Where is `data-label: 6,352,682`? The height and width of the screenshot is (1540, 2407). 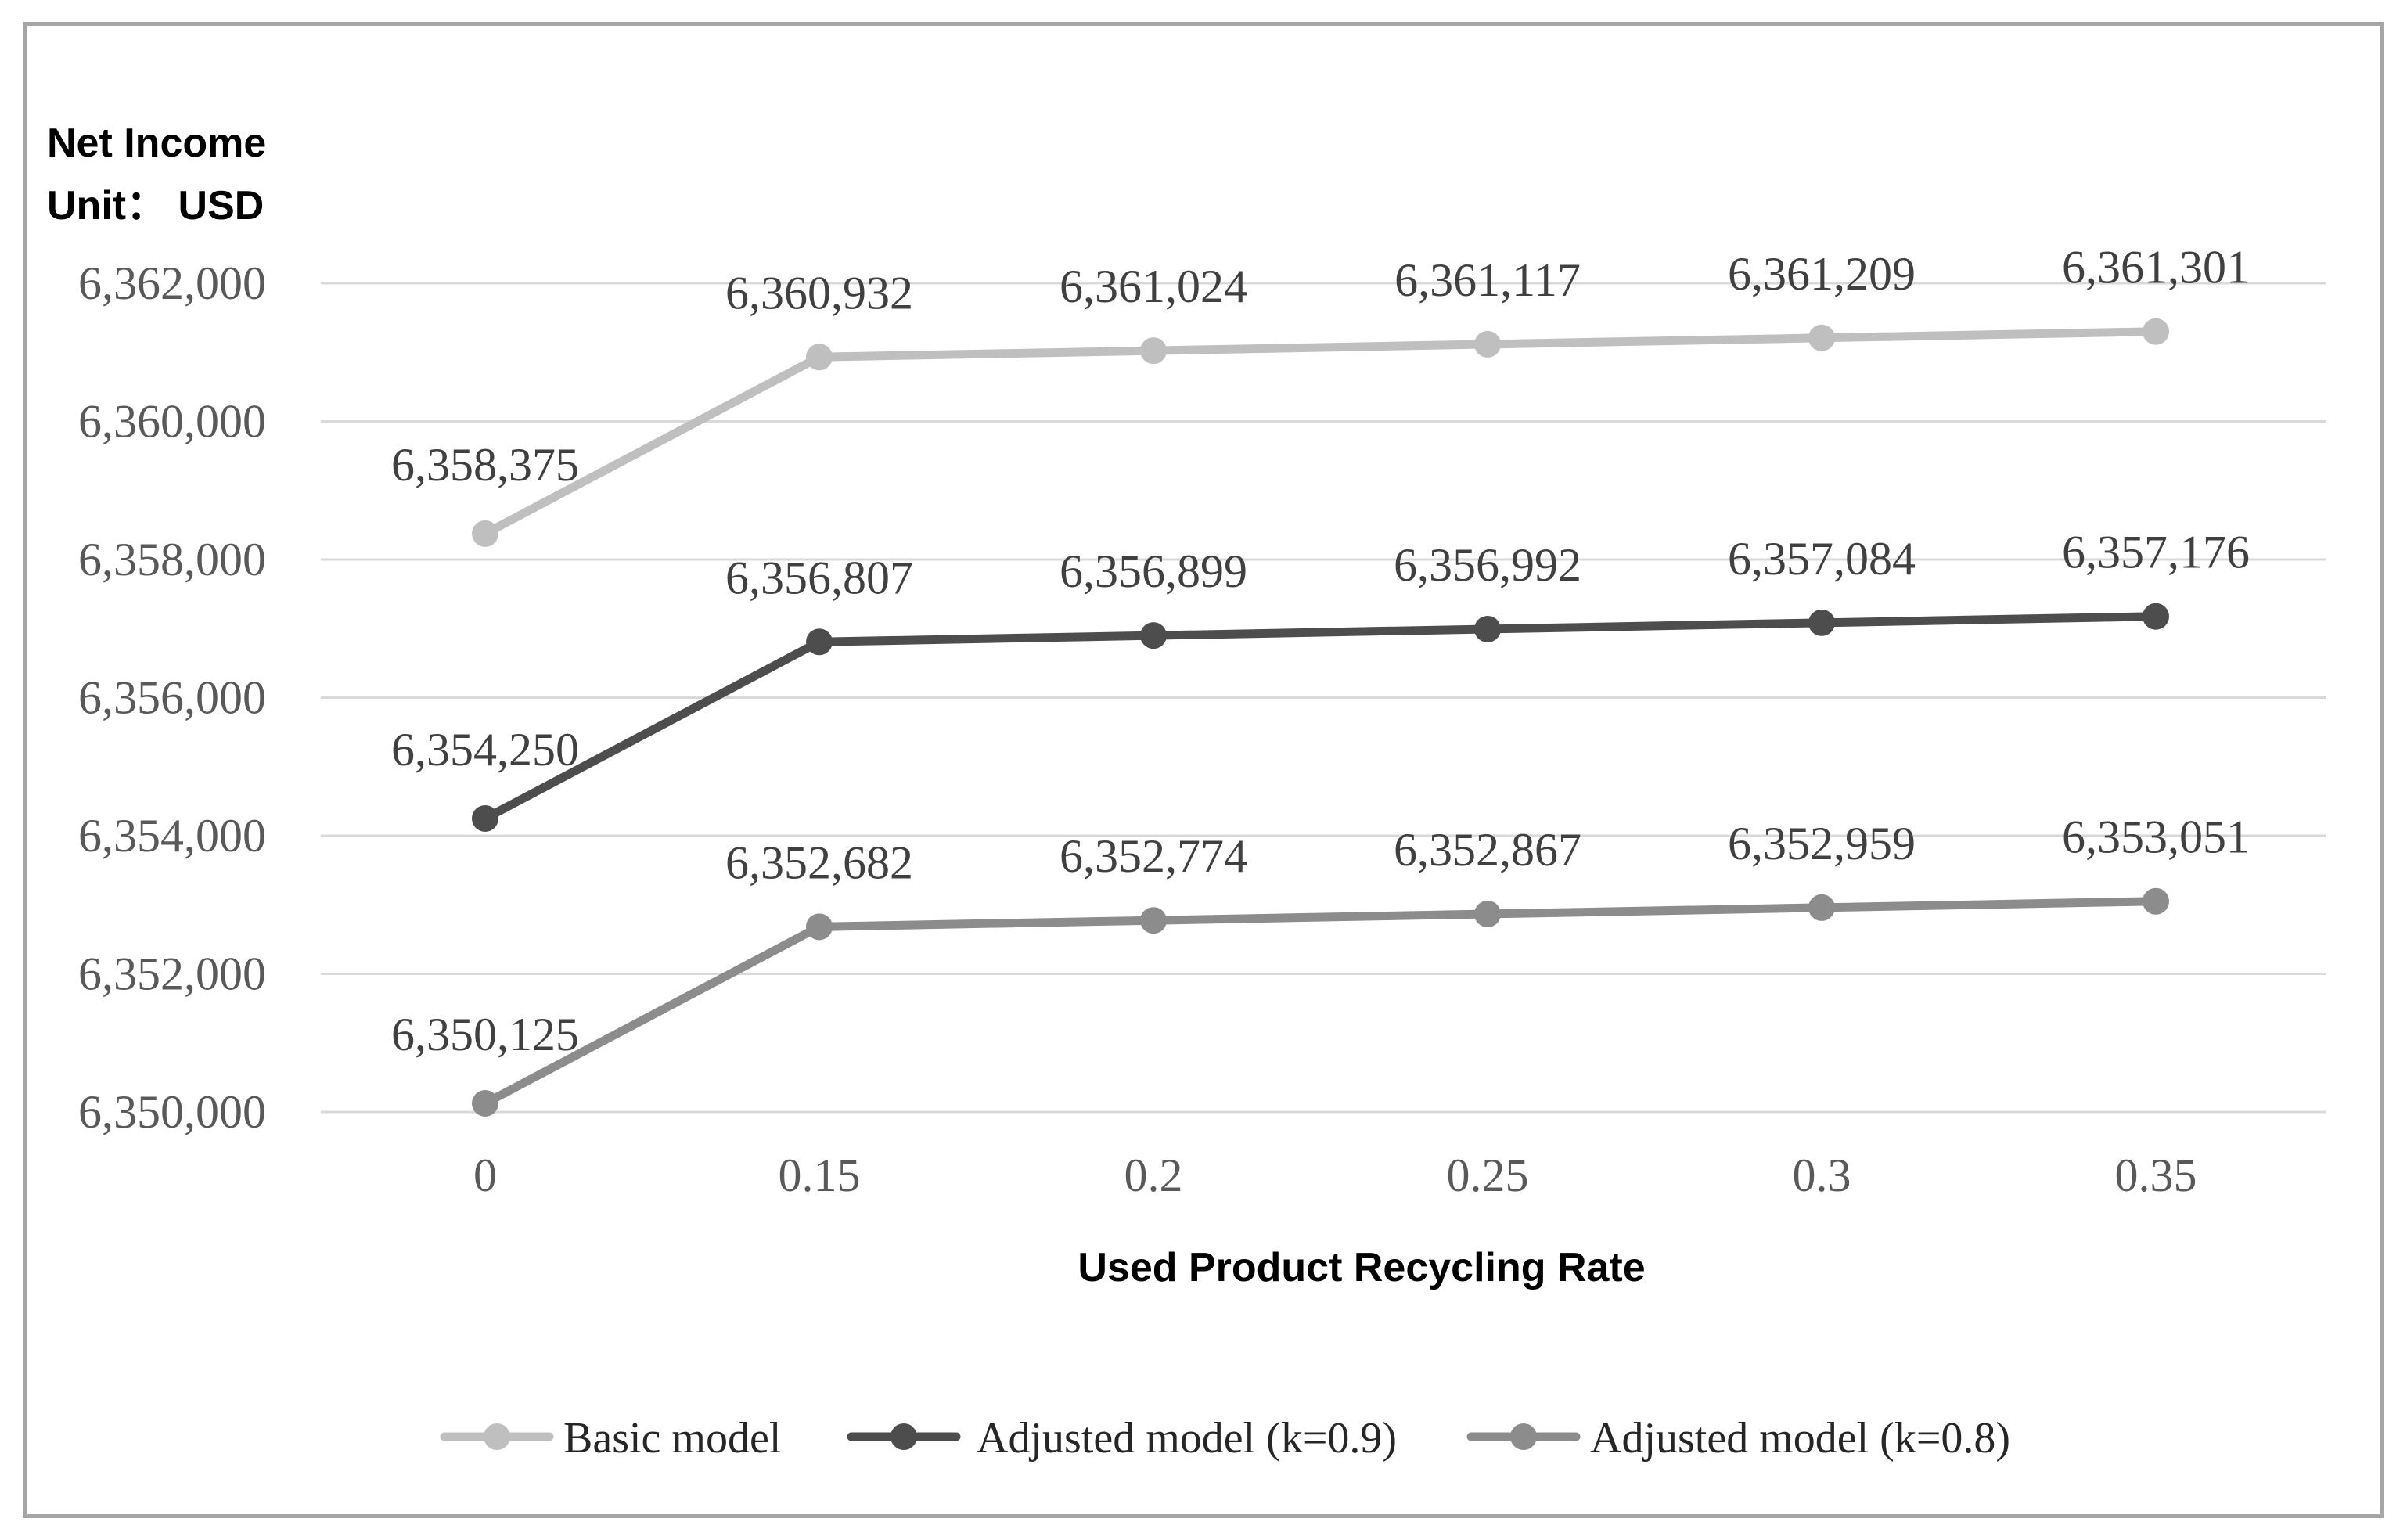
data-label: 6,352,682 is located at coordinates (819, 862).